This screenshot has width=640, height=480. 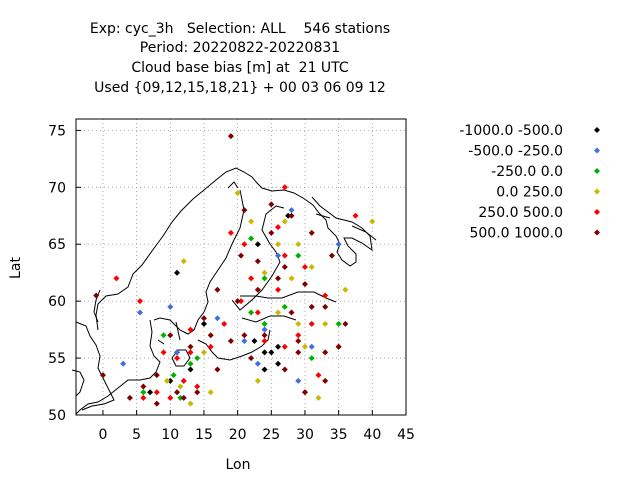 I want to click on x-tick-label: 5, so click(x=136, y=435).